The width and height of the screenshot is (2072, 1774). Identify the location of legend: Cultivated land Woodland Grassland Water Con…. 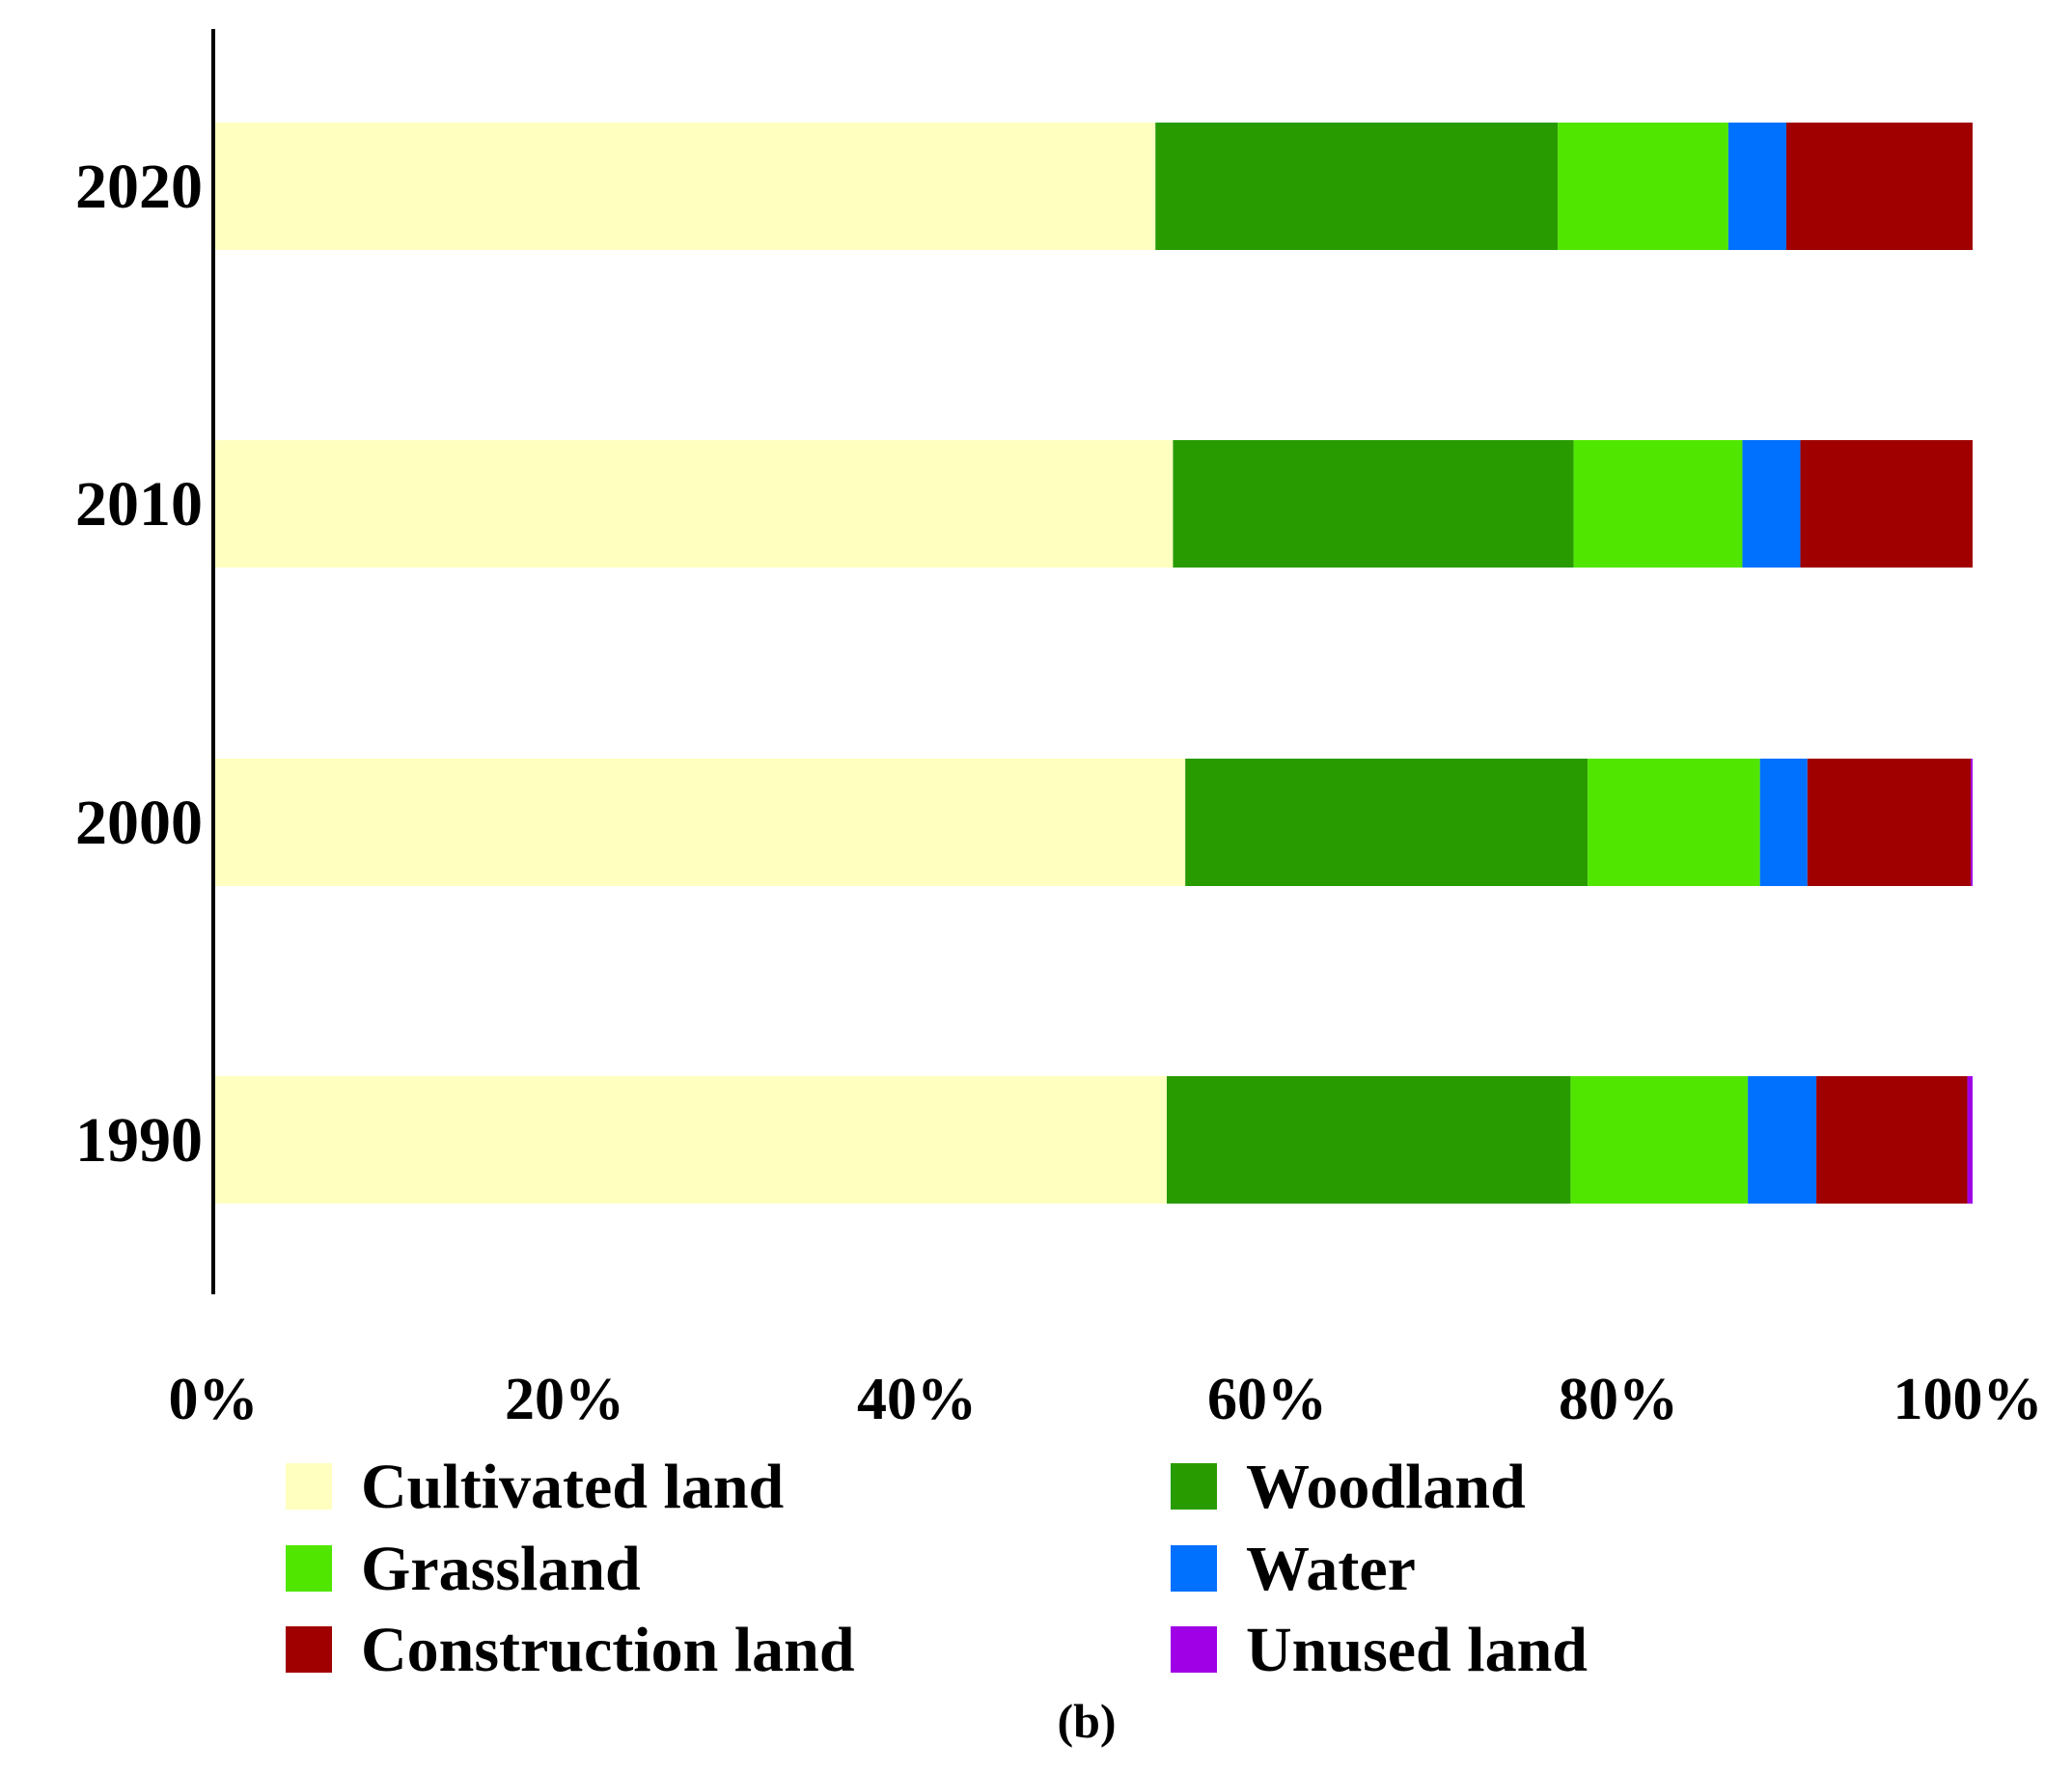
(937, 1569).